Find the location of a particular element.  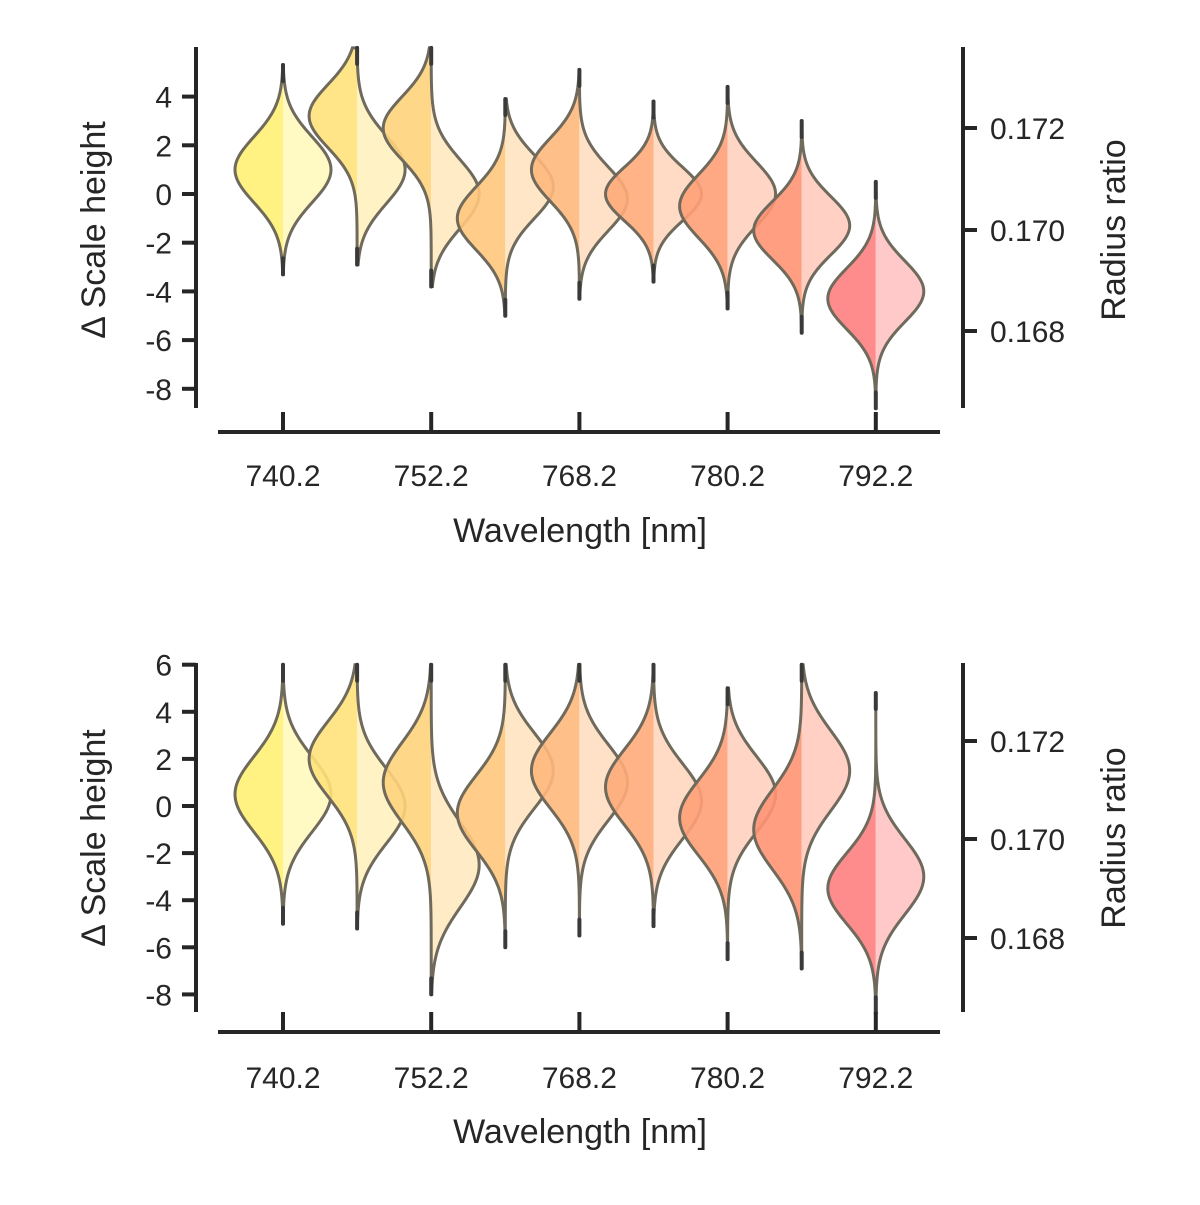

top-x-ticks: 740.2 752.2 768.2 780.2 792.2 is located at coordinates (579, 452).